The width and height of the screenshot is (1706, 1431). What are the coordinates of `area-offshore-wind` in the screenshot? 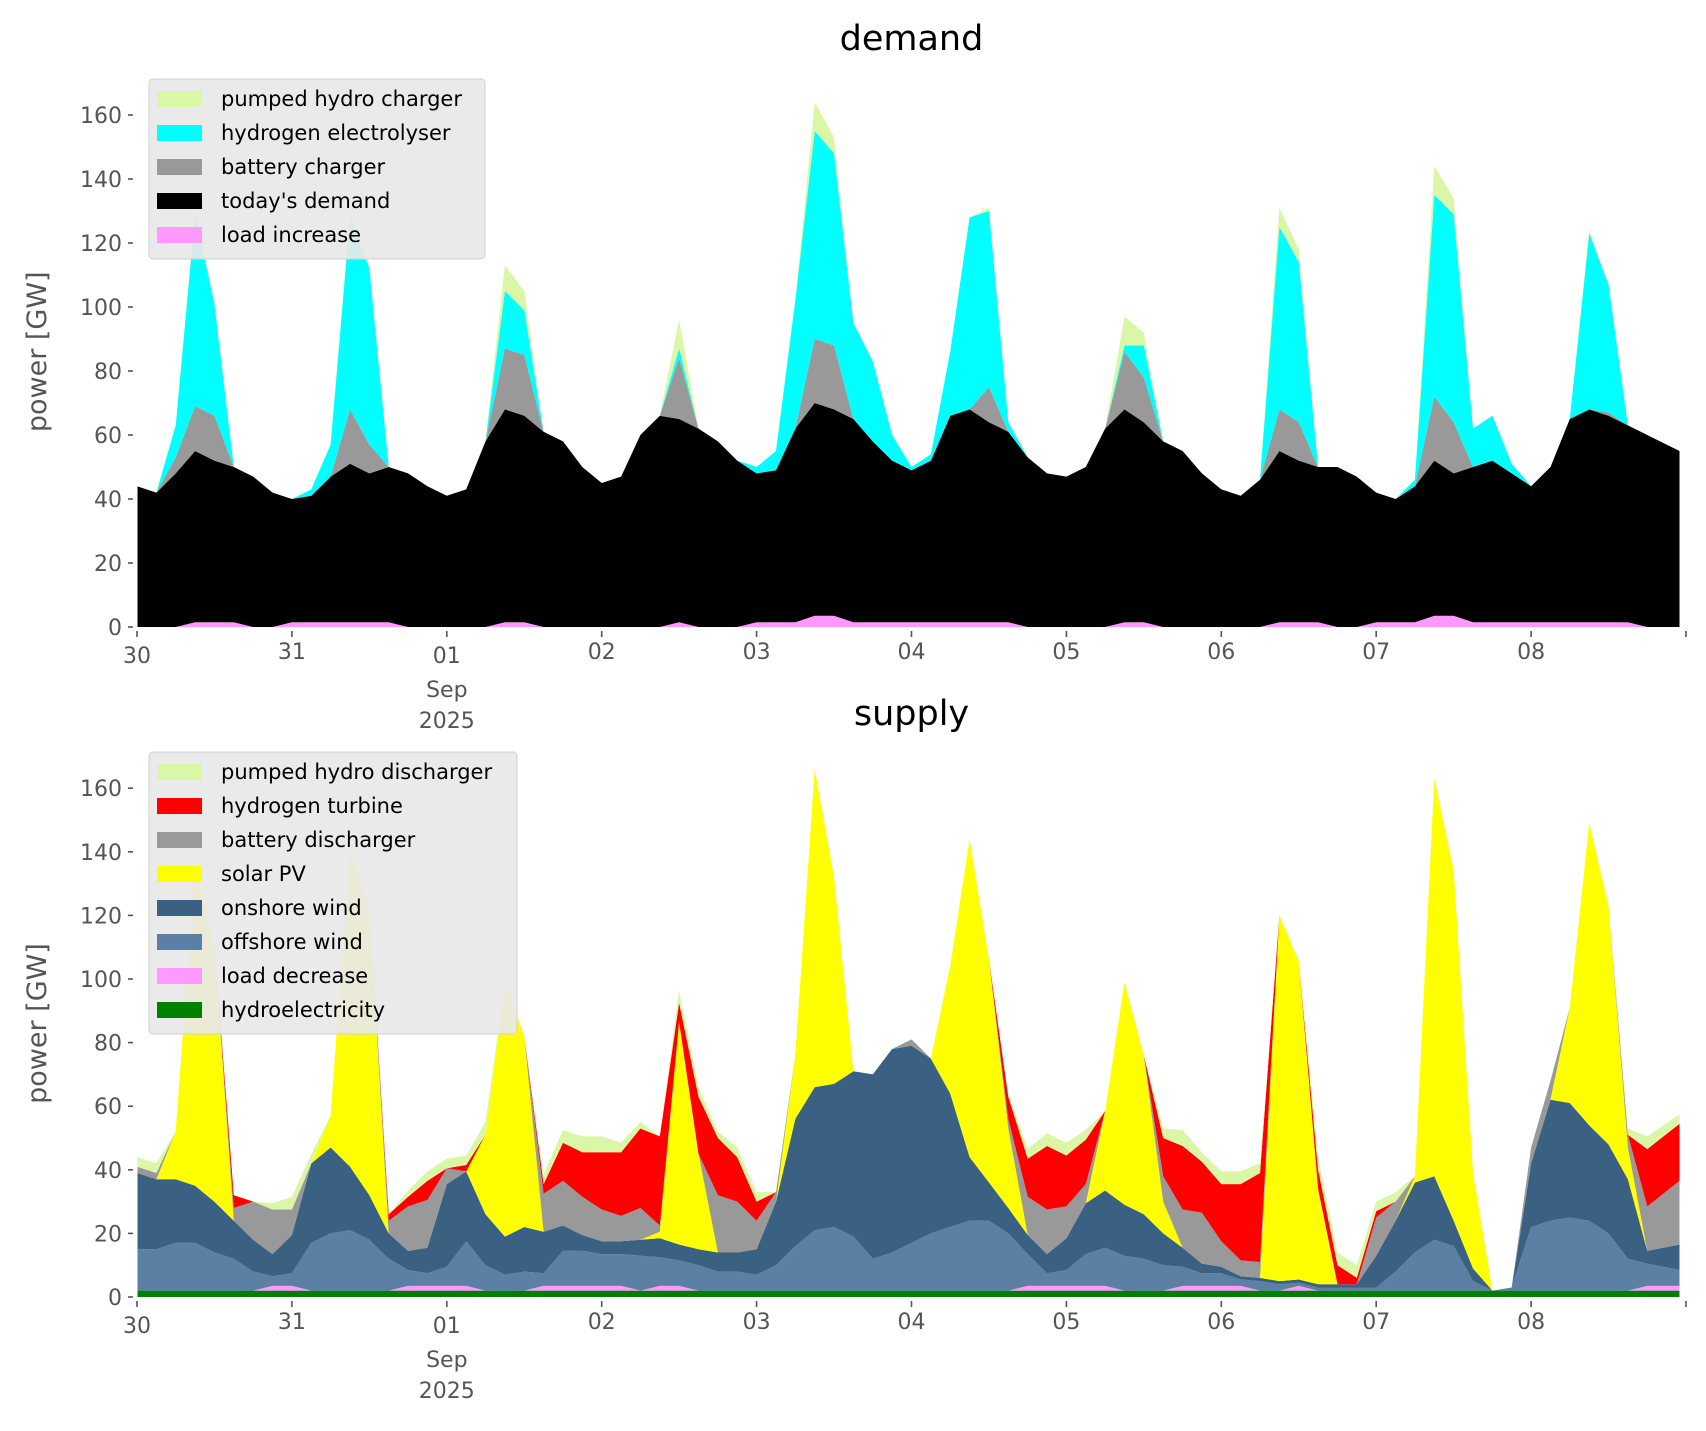 It's located at (908, 1254).